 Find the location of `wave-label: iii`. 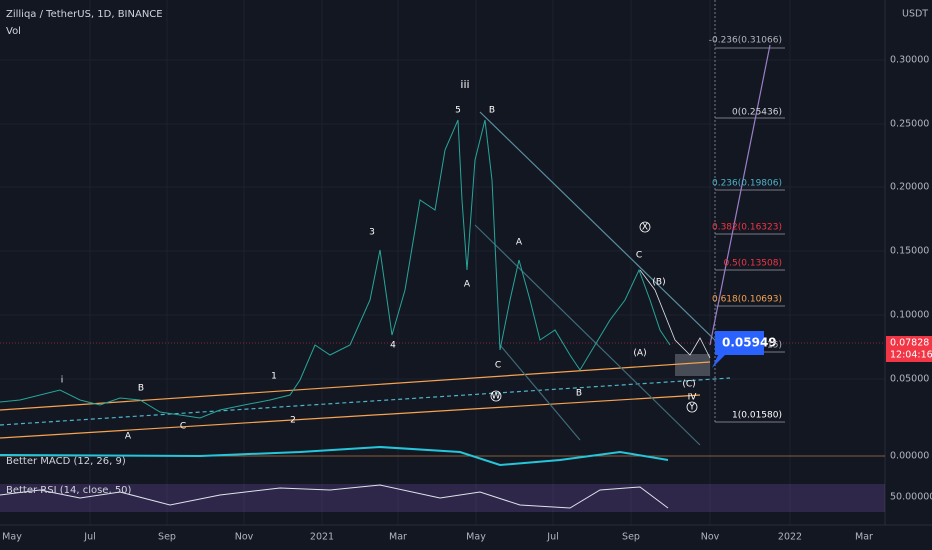

wave-label: iii is located at coordinates (464, 84).